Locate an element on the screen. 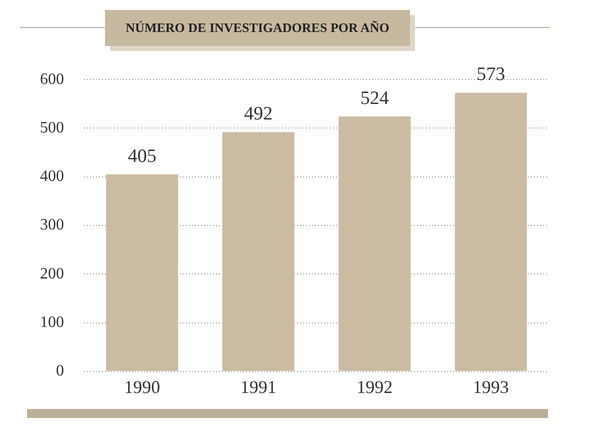  y-tick-label: 400 is located at coordinates (52, 177).